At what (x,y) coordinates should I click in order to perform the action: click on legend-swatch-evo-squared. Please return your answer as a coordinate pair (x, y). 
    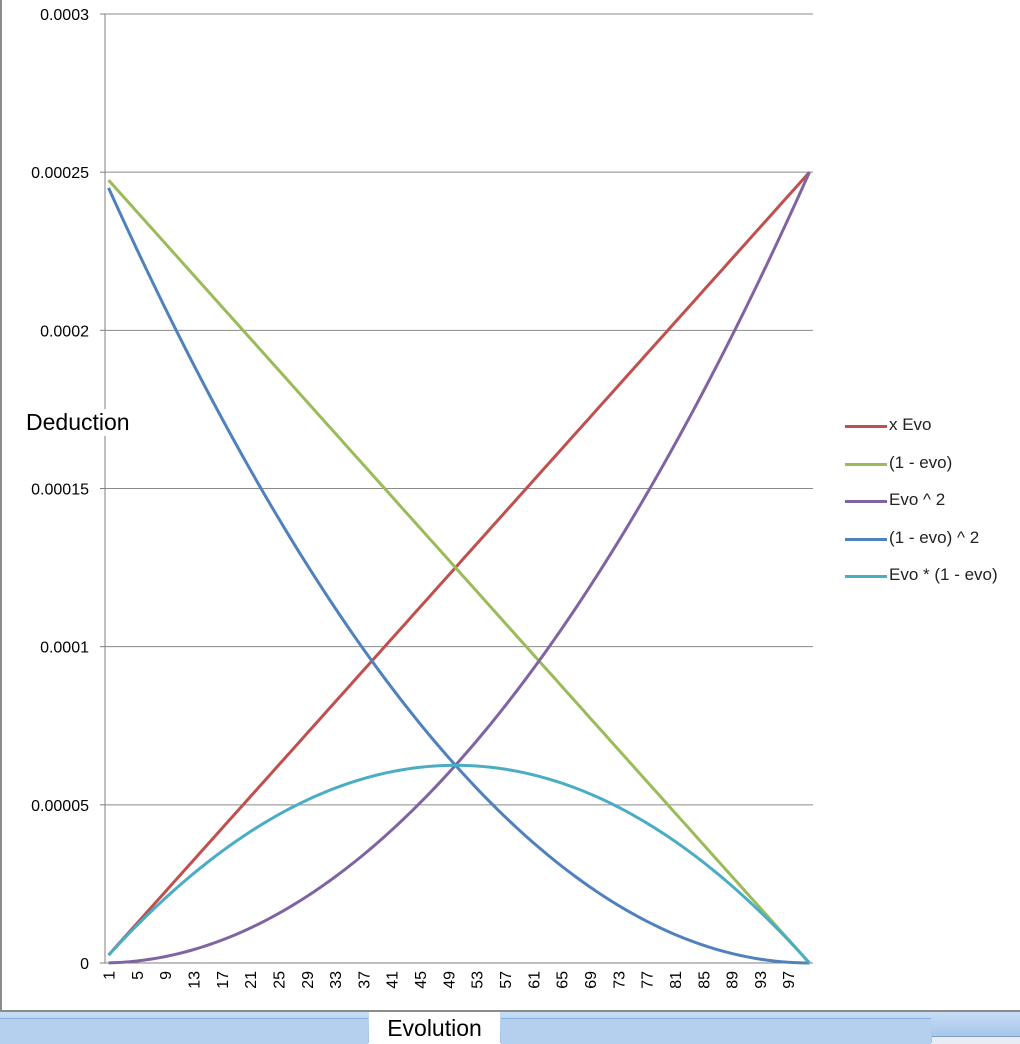
    Looking at the image, I should click on (866, 501).